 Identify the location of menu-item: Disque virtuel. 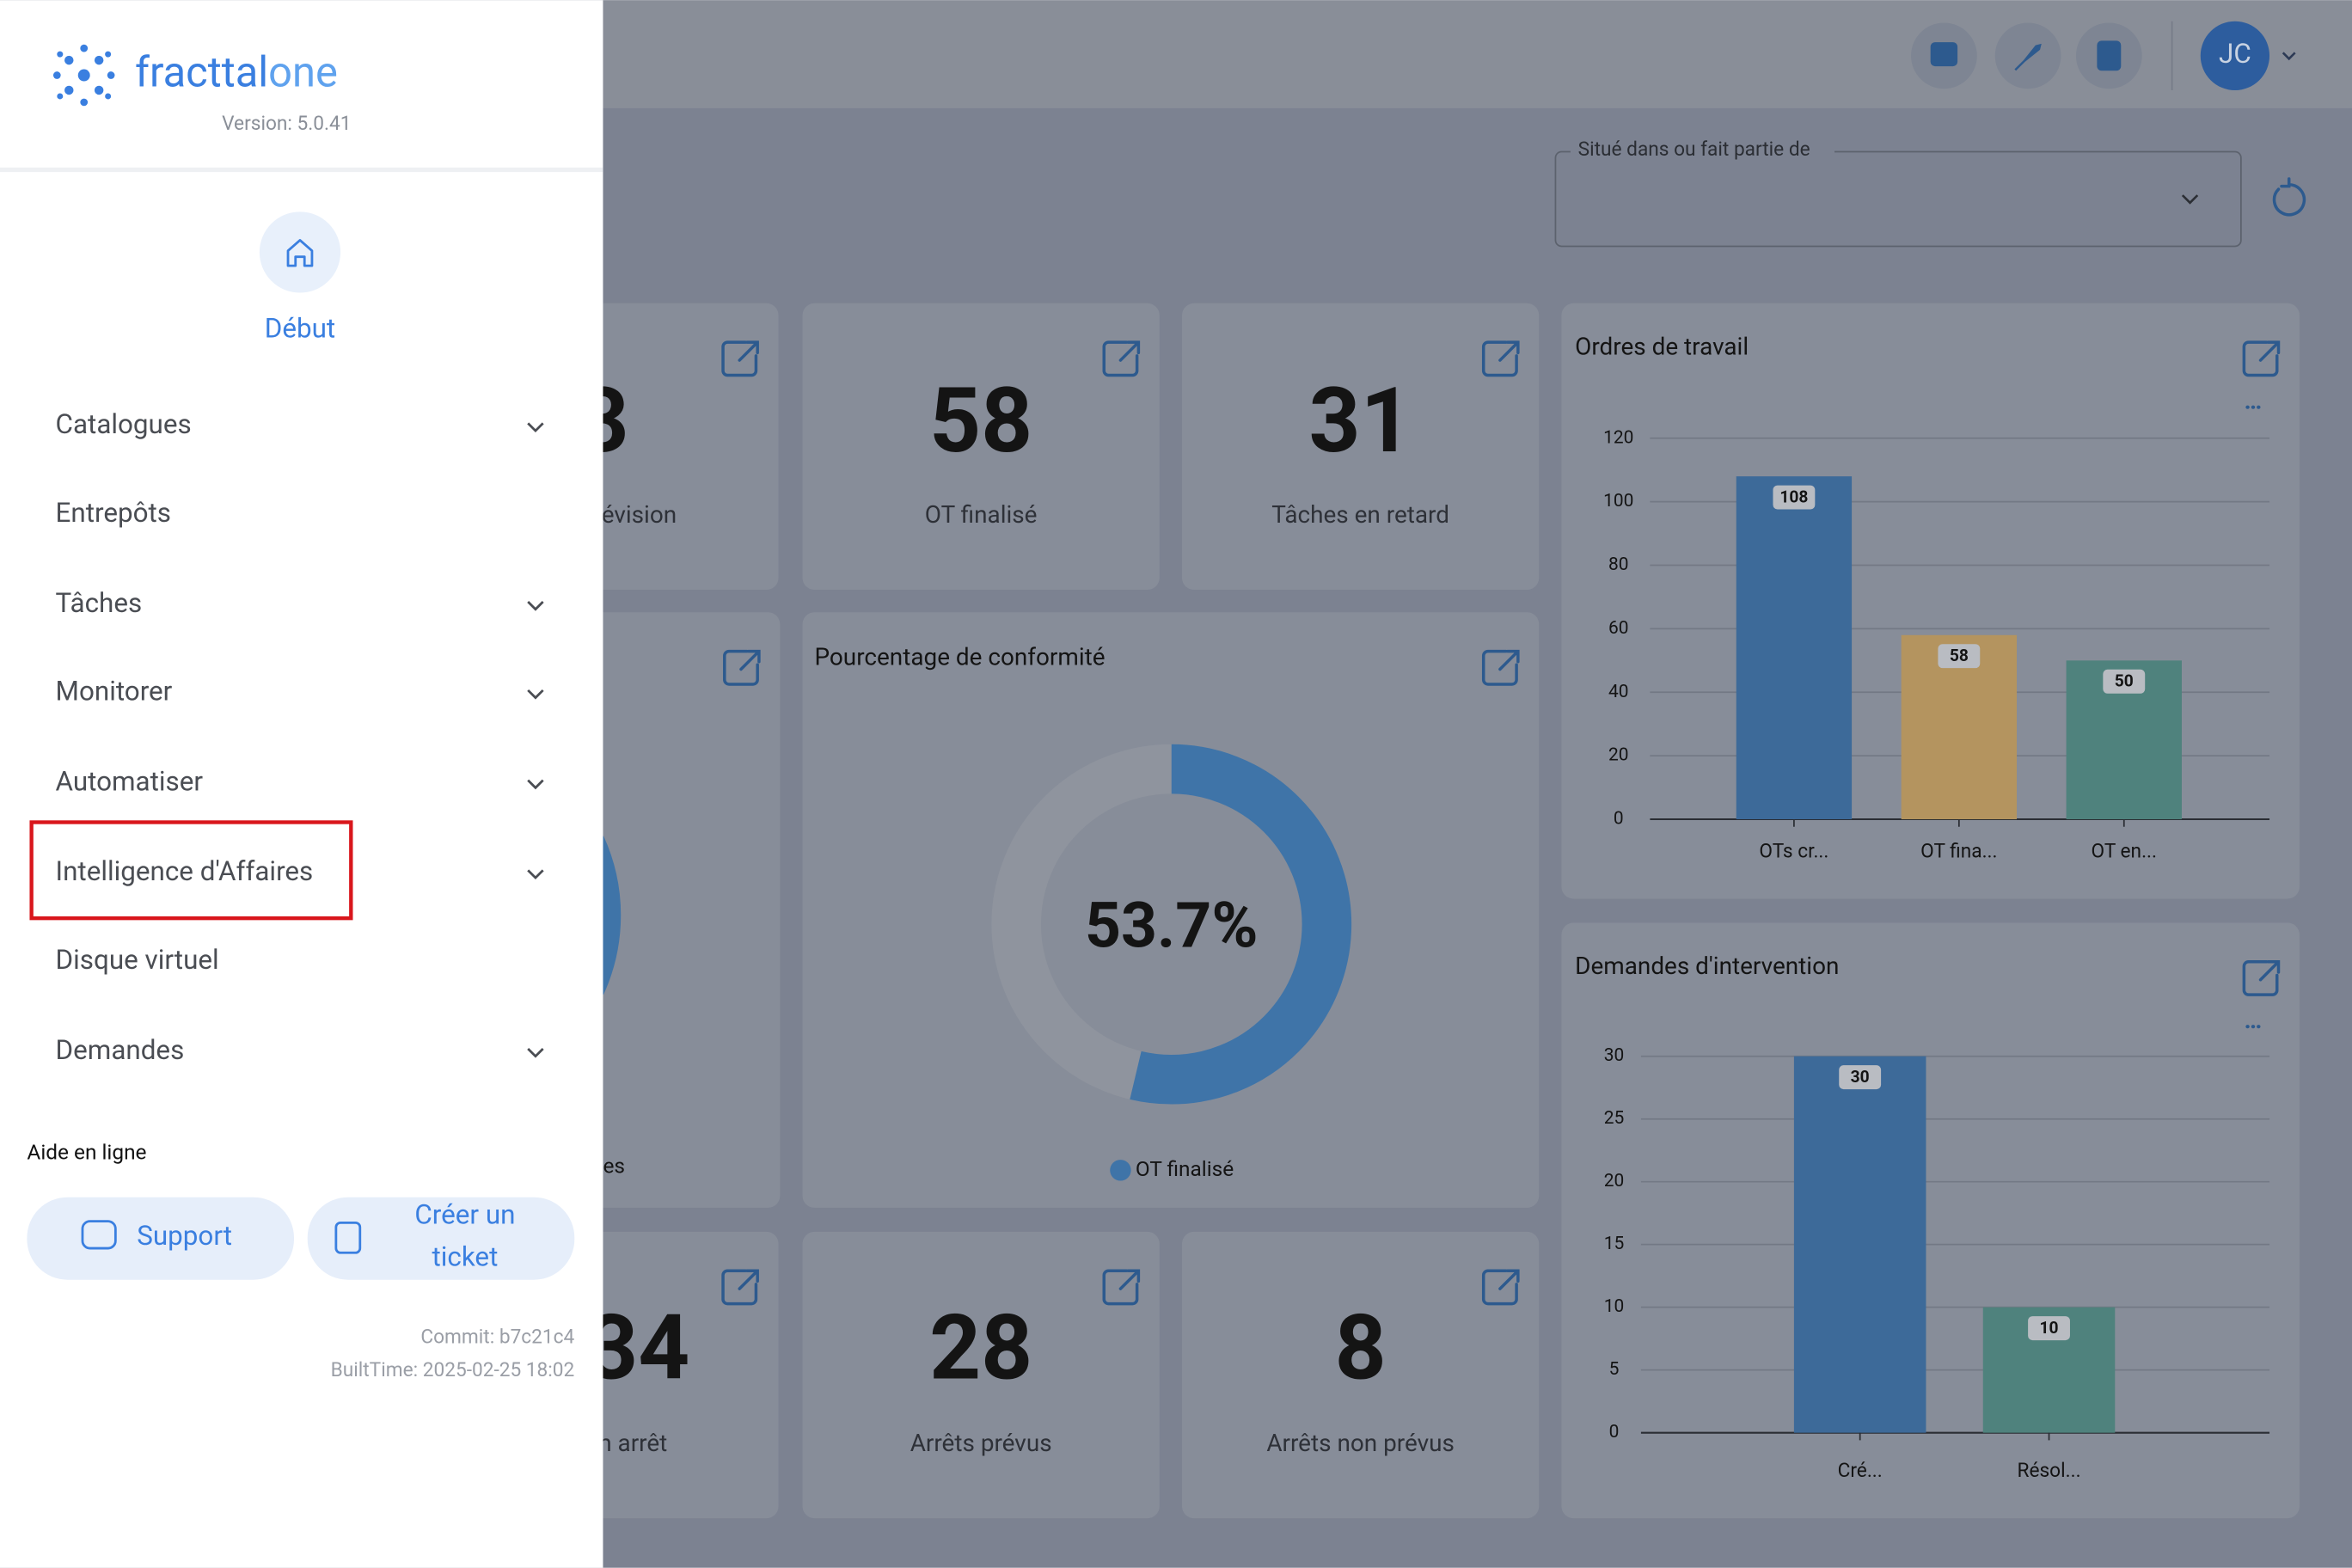
(137, 960).